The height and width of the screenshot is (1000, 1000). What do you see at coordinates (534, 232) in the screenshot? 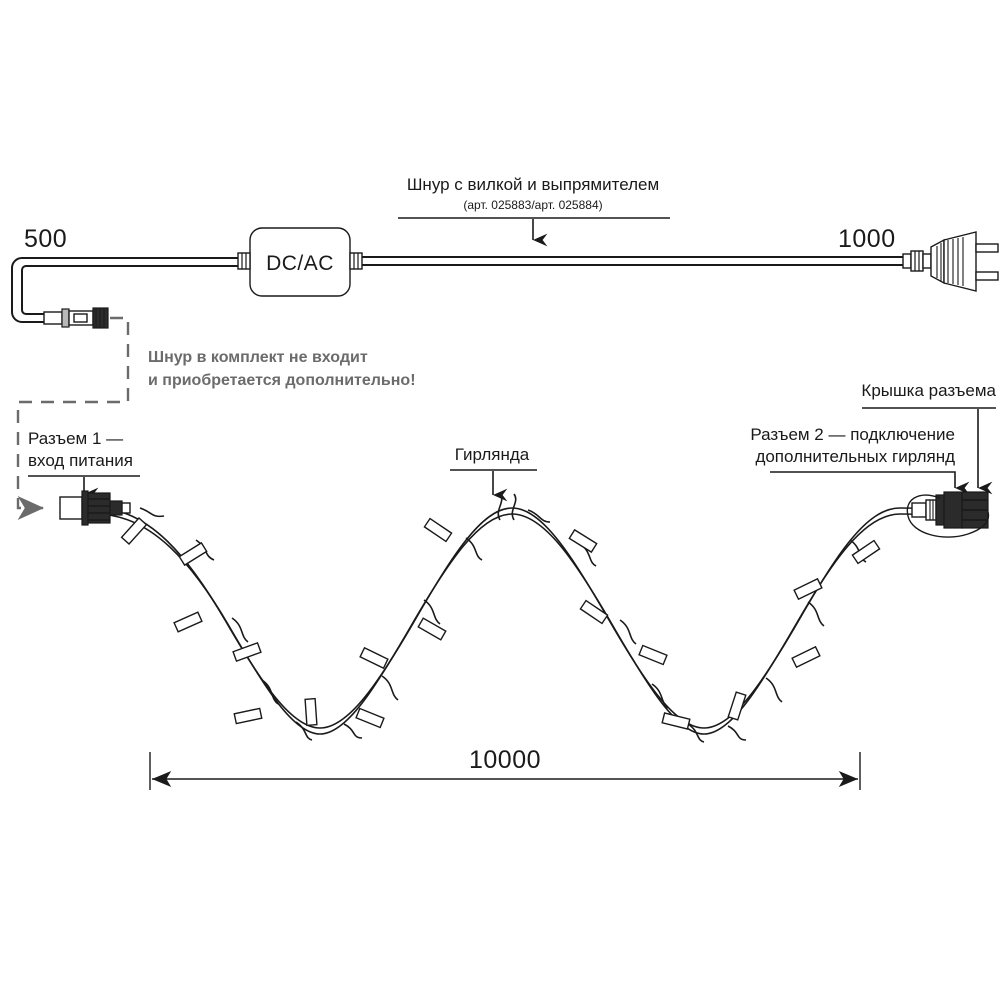
I see `callout-power-cord-leader` at bounding box center [534, 232].